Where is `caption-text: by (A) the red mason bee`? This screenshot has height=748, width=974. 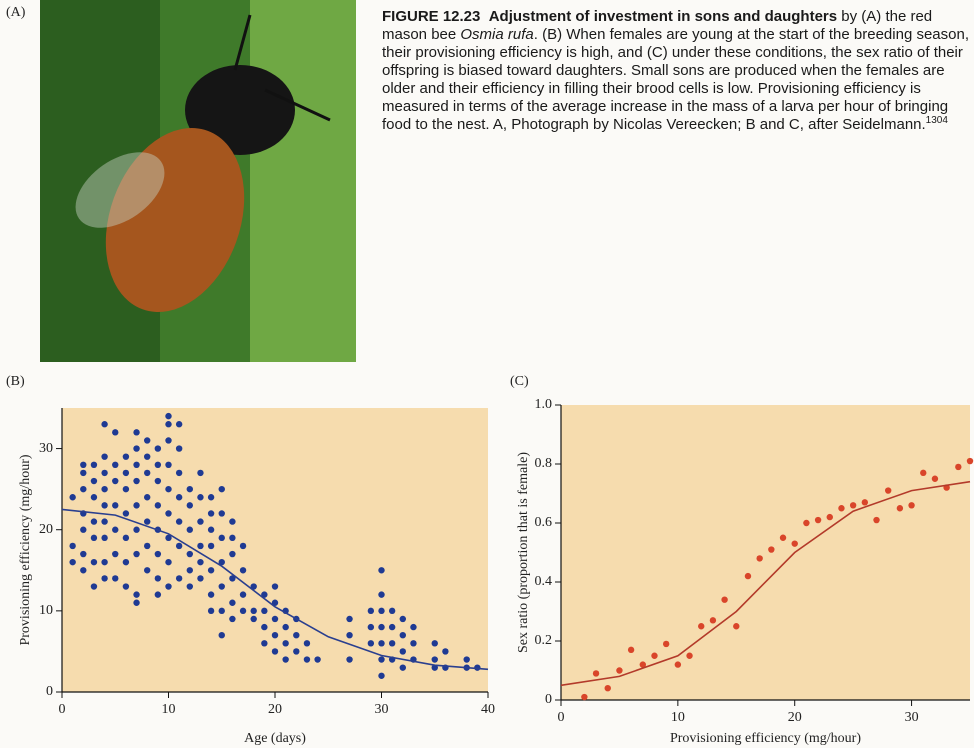
caption-text: by (A) the red mason bee is located at coordinates (657, 25).